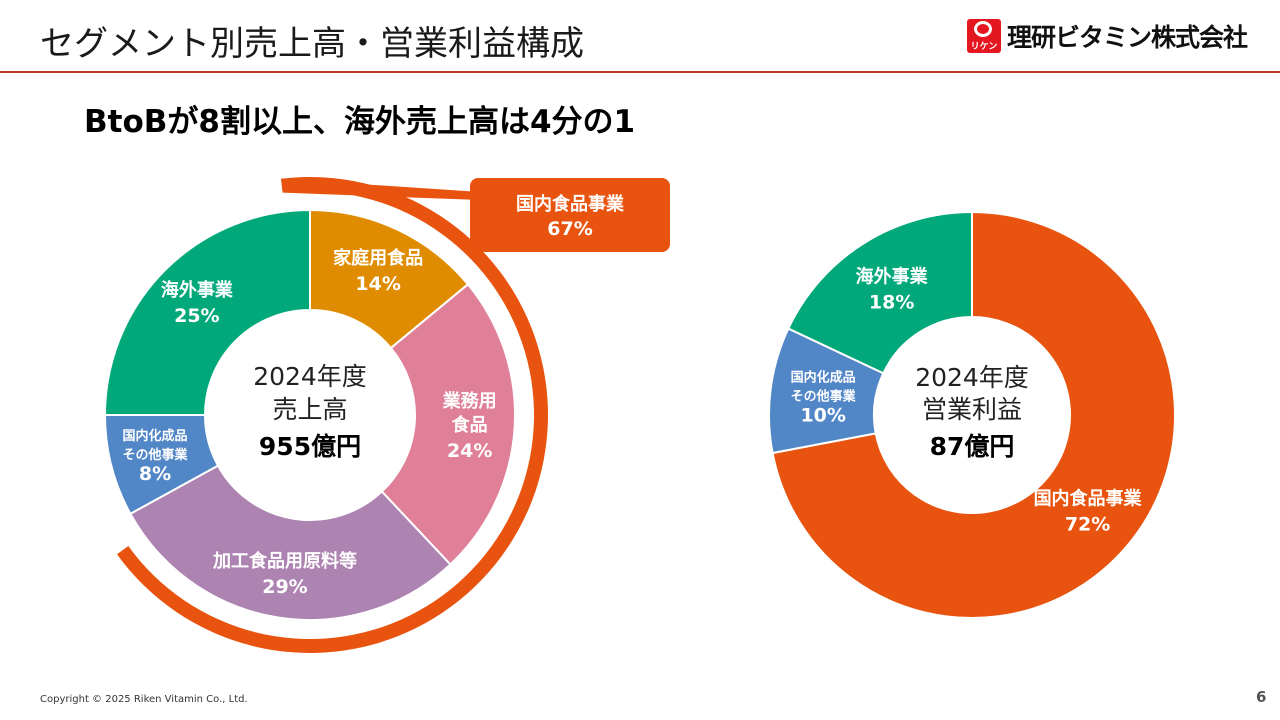 The image size is (1280, 720). What do you see at coordinates (469, 401) in the screenshot?
I see `slice-label-0-1: 業務用` at bounding box center [469, 401].